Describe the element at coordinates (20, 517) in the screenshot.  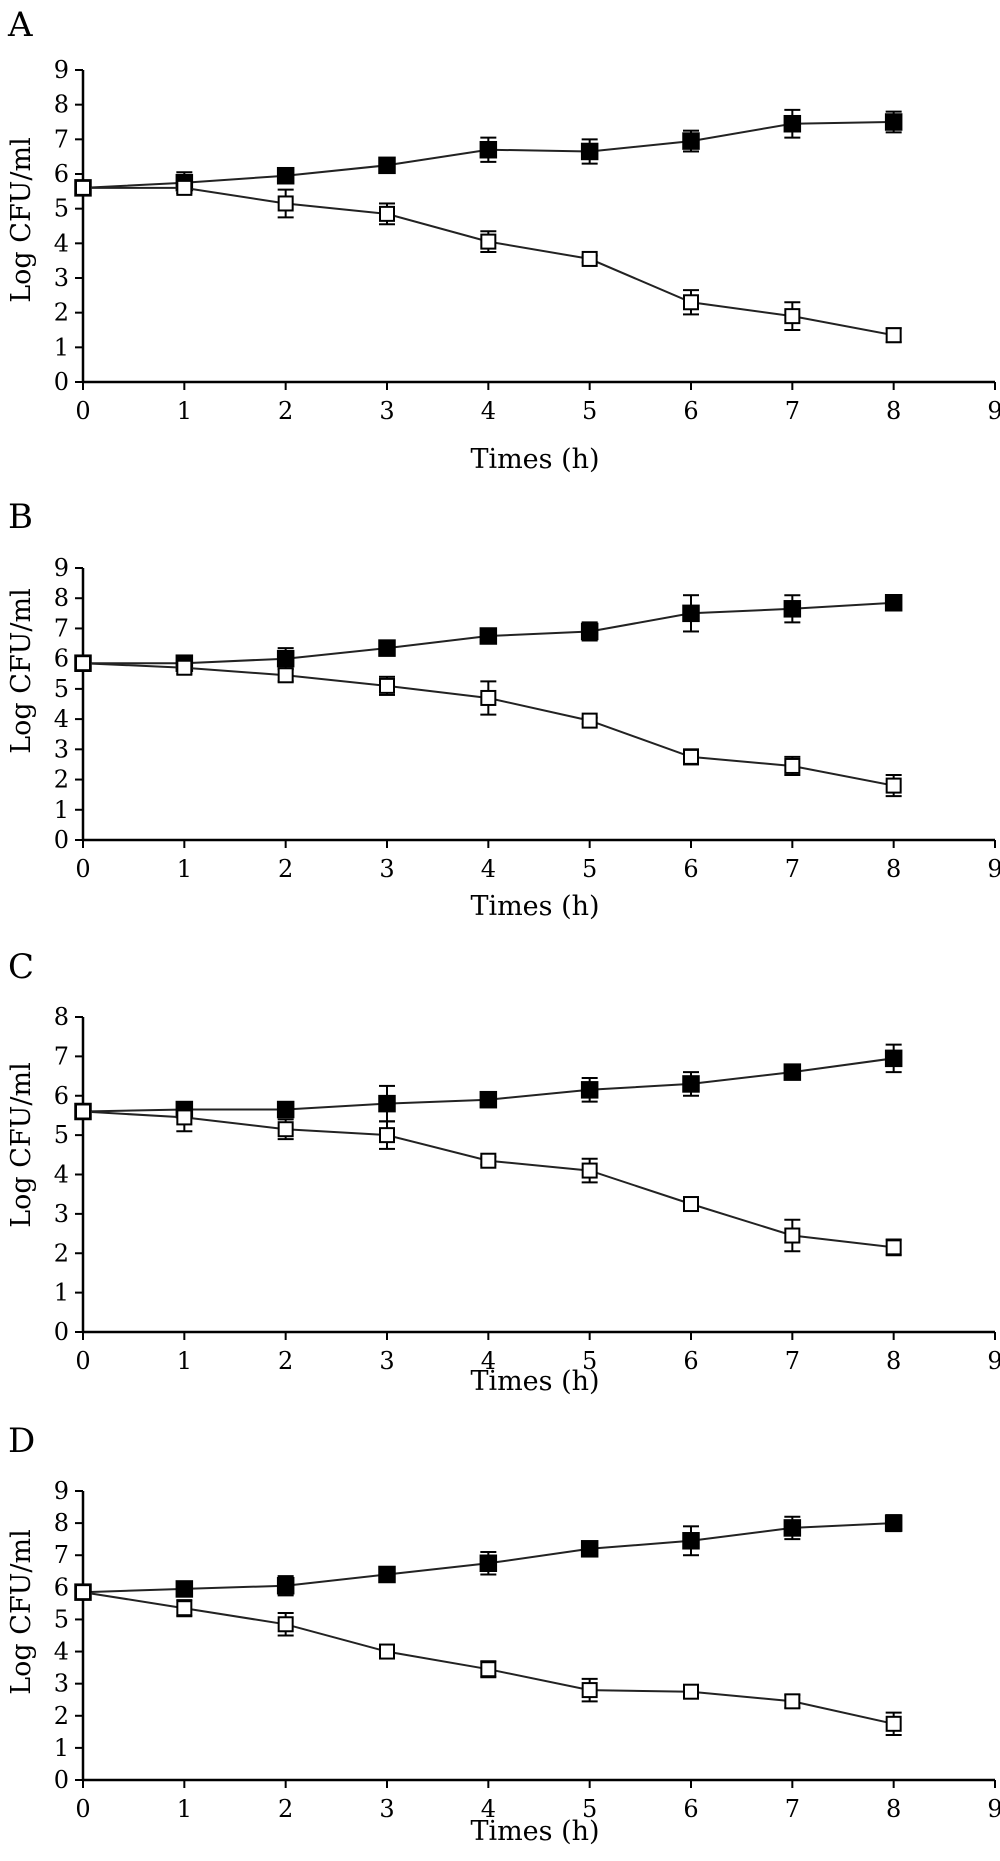
I see `panel-letter-b: B` at that location.